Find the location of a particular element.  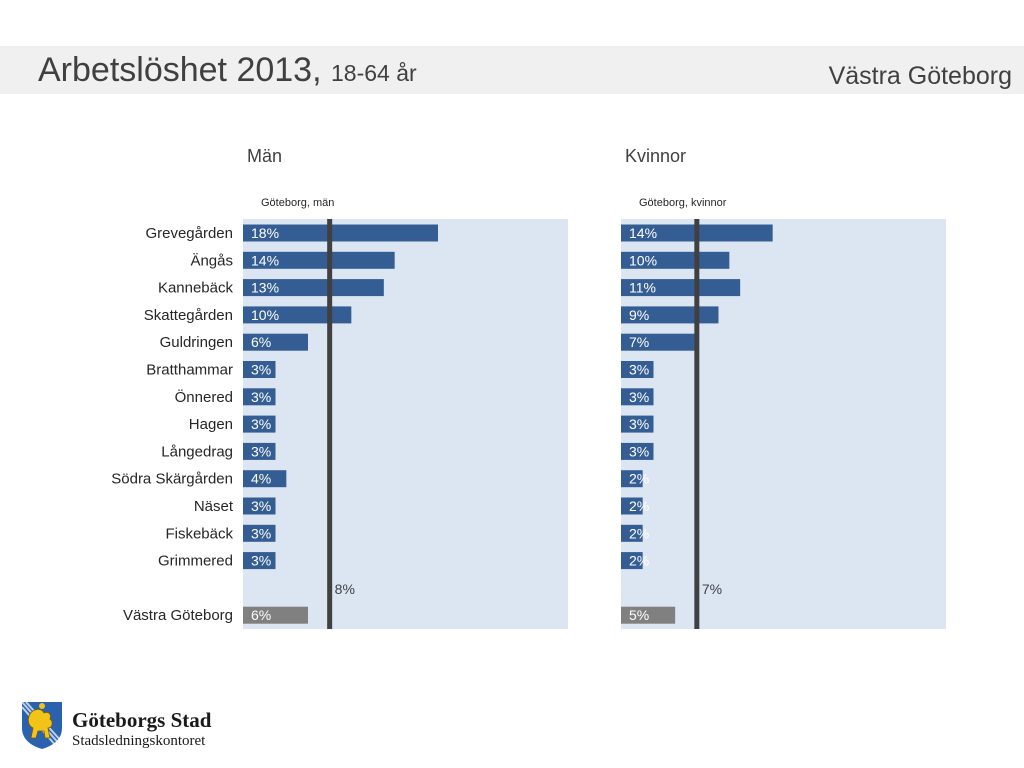

total-category-label: Västra Göteborg is located at coordinates (178, 615).